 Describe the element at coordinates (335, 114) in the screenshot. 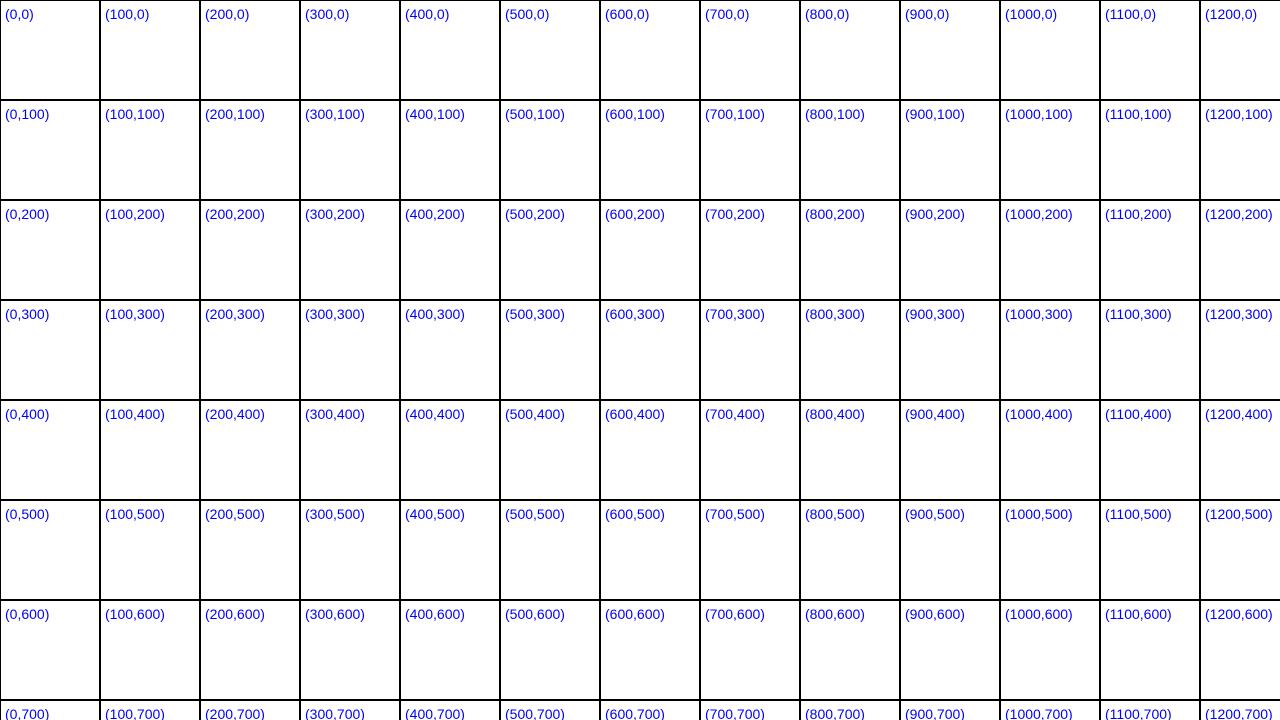

I see `grid-cell-label: (300,100)` at that location.